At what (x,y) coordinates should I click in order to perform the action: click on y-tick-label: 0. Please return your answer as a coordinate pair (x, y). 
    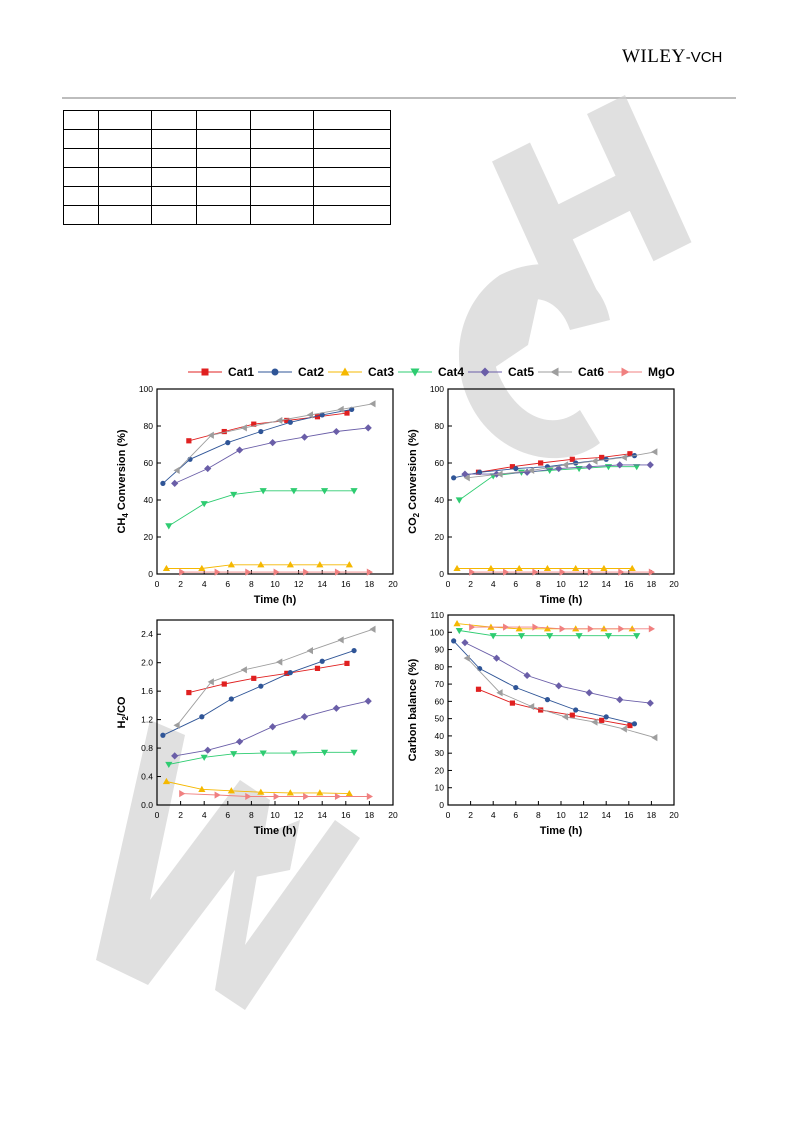
    Looking at the image, I should click on (441, 805).